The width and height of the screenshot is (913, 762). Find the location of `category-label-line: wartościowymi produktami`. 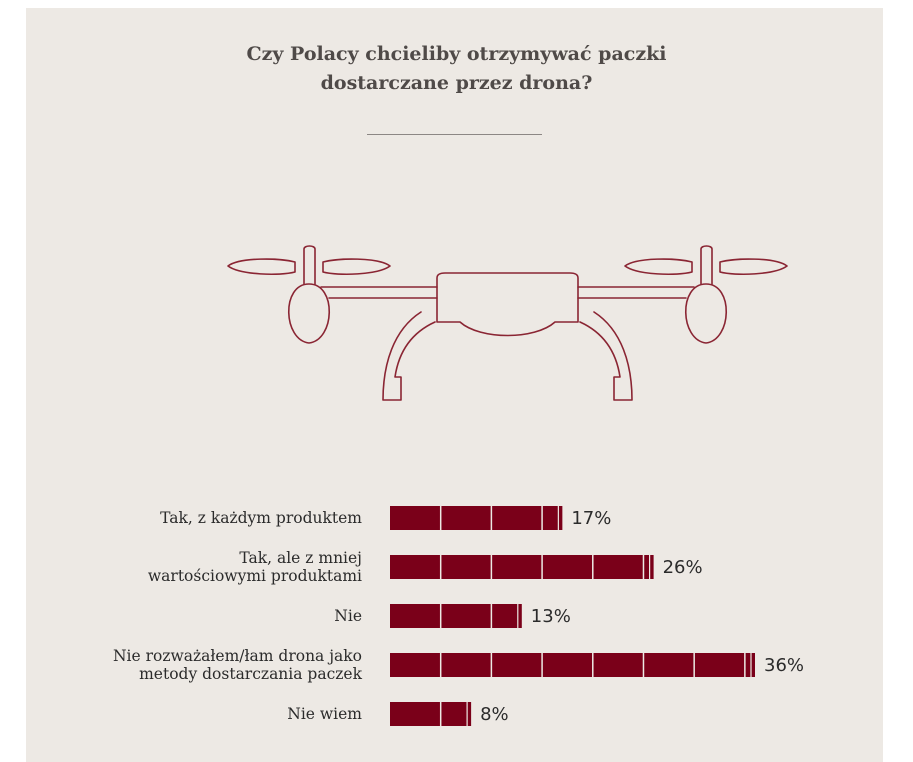

category-label-line: wartościowymi produktami is located at coordinates (255, 576).